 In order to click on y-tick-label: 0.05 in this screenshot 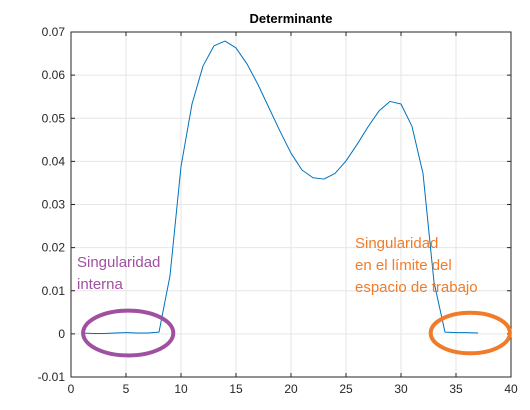, I will do `click(54, 118)`.